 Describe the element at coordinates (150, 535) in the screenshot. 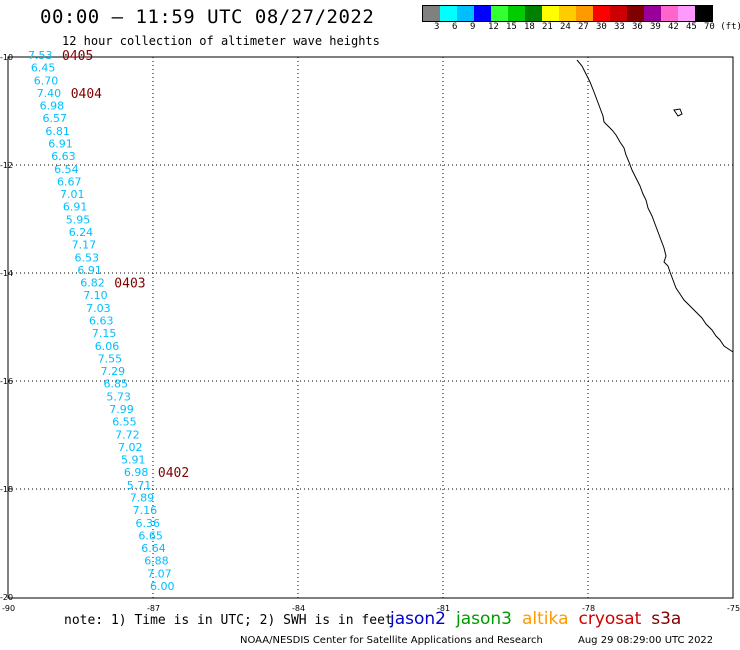

I see `swh-value: 6.65` at that location.